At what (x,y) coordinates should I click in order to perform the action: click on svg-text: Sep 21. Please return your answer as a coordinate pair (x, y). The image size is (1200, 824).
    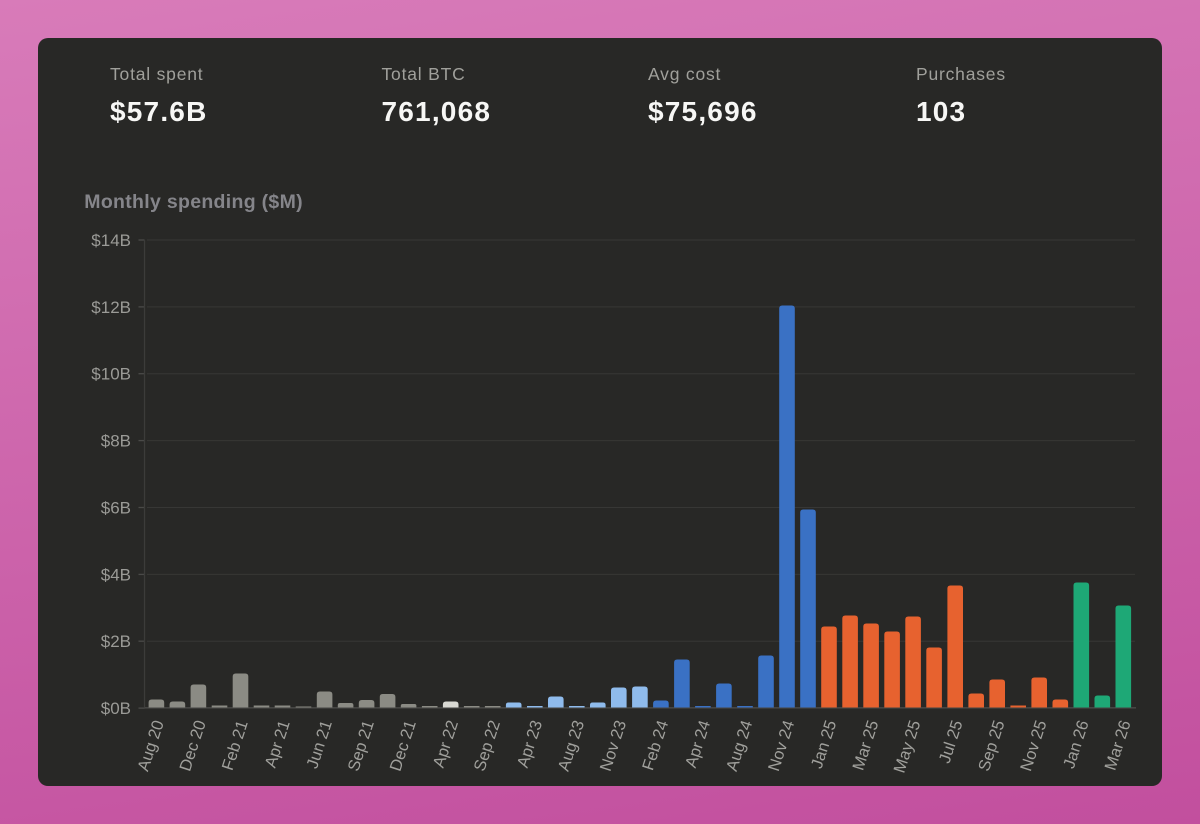
    Looking at the image, I should click on (361, 745).